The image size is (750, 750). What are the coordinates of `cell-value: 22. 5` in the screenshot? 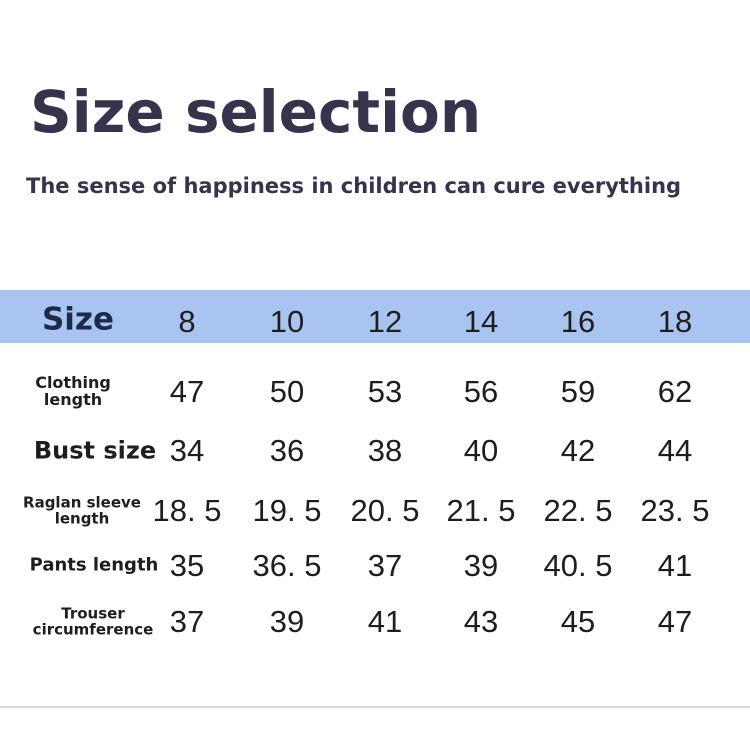 It's located at (578, 510).